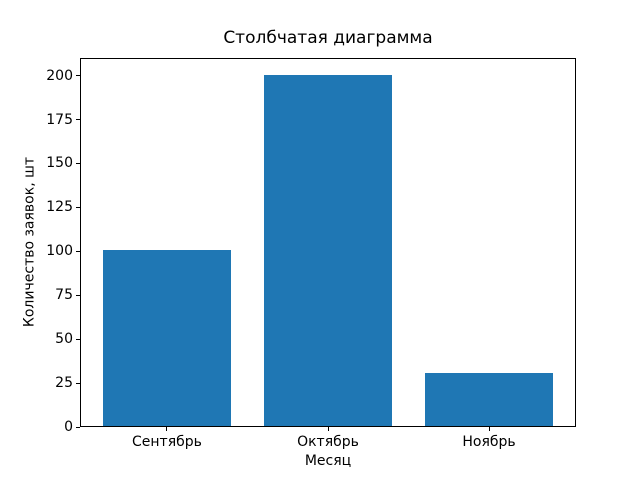 This screenshot has width=640, height=480. Describe the element at coordinates (167, 442) in the screenshot. I see `x-tick-label: Сентябрь` at that location.